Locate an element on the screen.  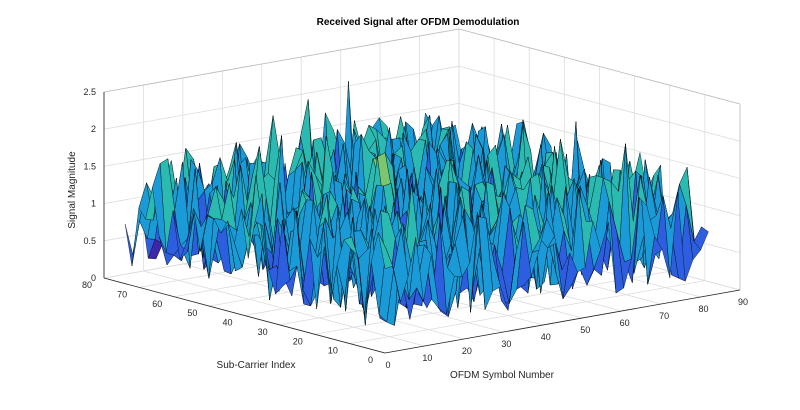
x-axis-label: OFDM Symbol Number is located at coordinates (502, 375).